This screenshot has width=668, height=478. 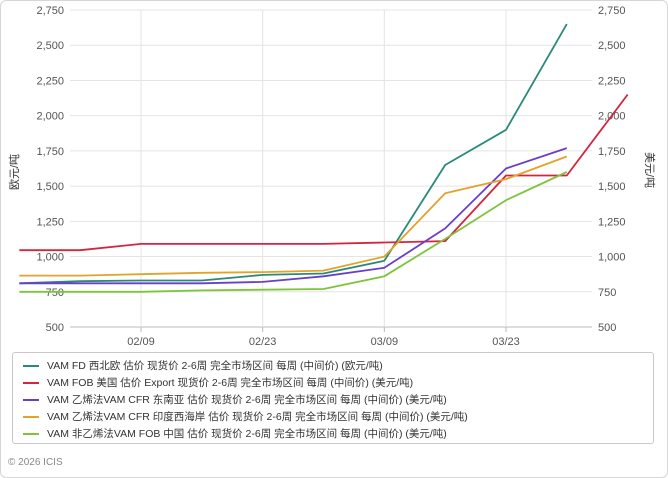 I want to click on right-tick-label: 2,500, so click(x=612, y=46).